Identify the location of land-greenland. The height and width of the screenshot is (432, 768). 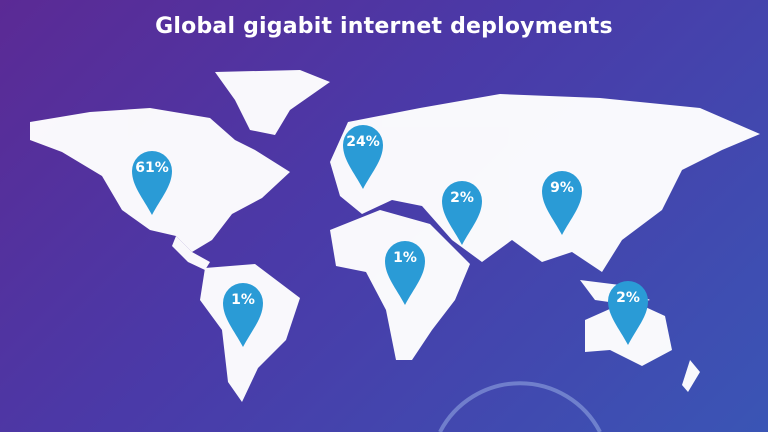
(272, 102).